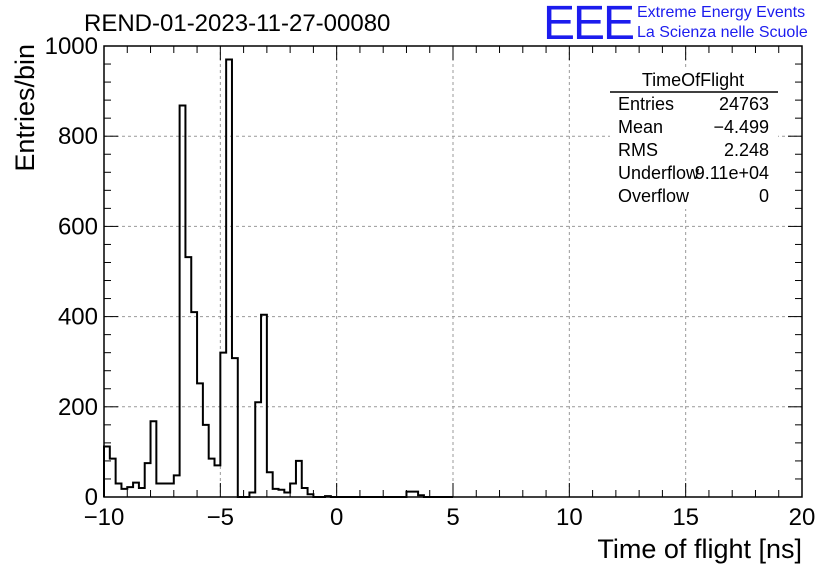 The height and width of the screenshot is (572, 836). I want to click on y-tick-label: 400, so click(78, 317).